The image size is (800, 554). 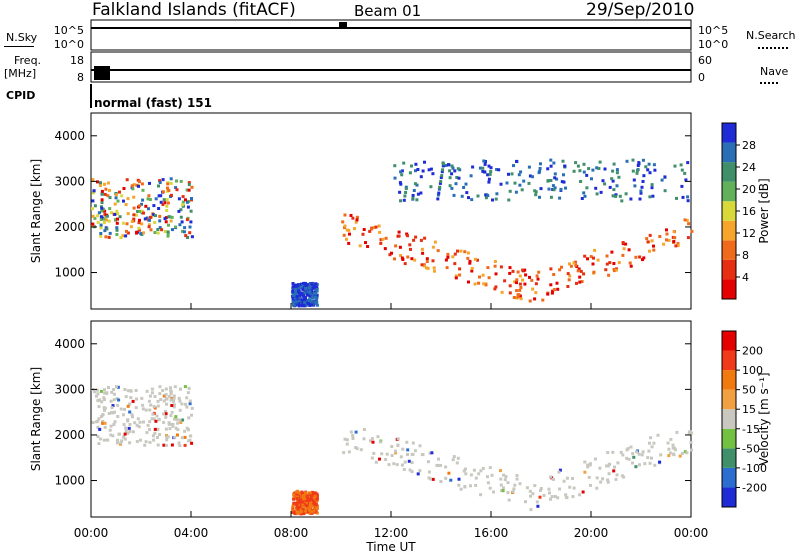 I want to click on colorbar-tick-label: 50, so click(x=749, y=390).